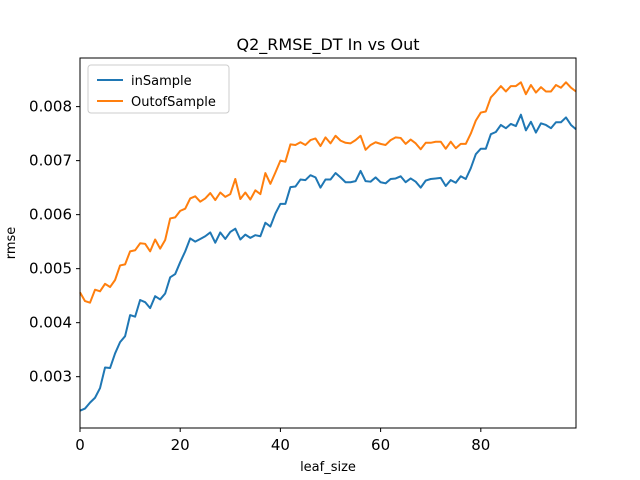 The image size is (640, 480). What do you see at coordinates (173, 102) in the screenshot?
I see `legend-label-outofsample: OutofSample` at bounding box center [173, 102].